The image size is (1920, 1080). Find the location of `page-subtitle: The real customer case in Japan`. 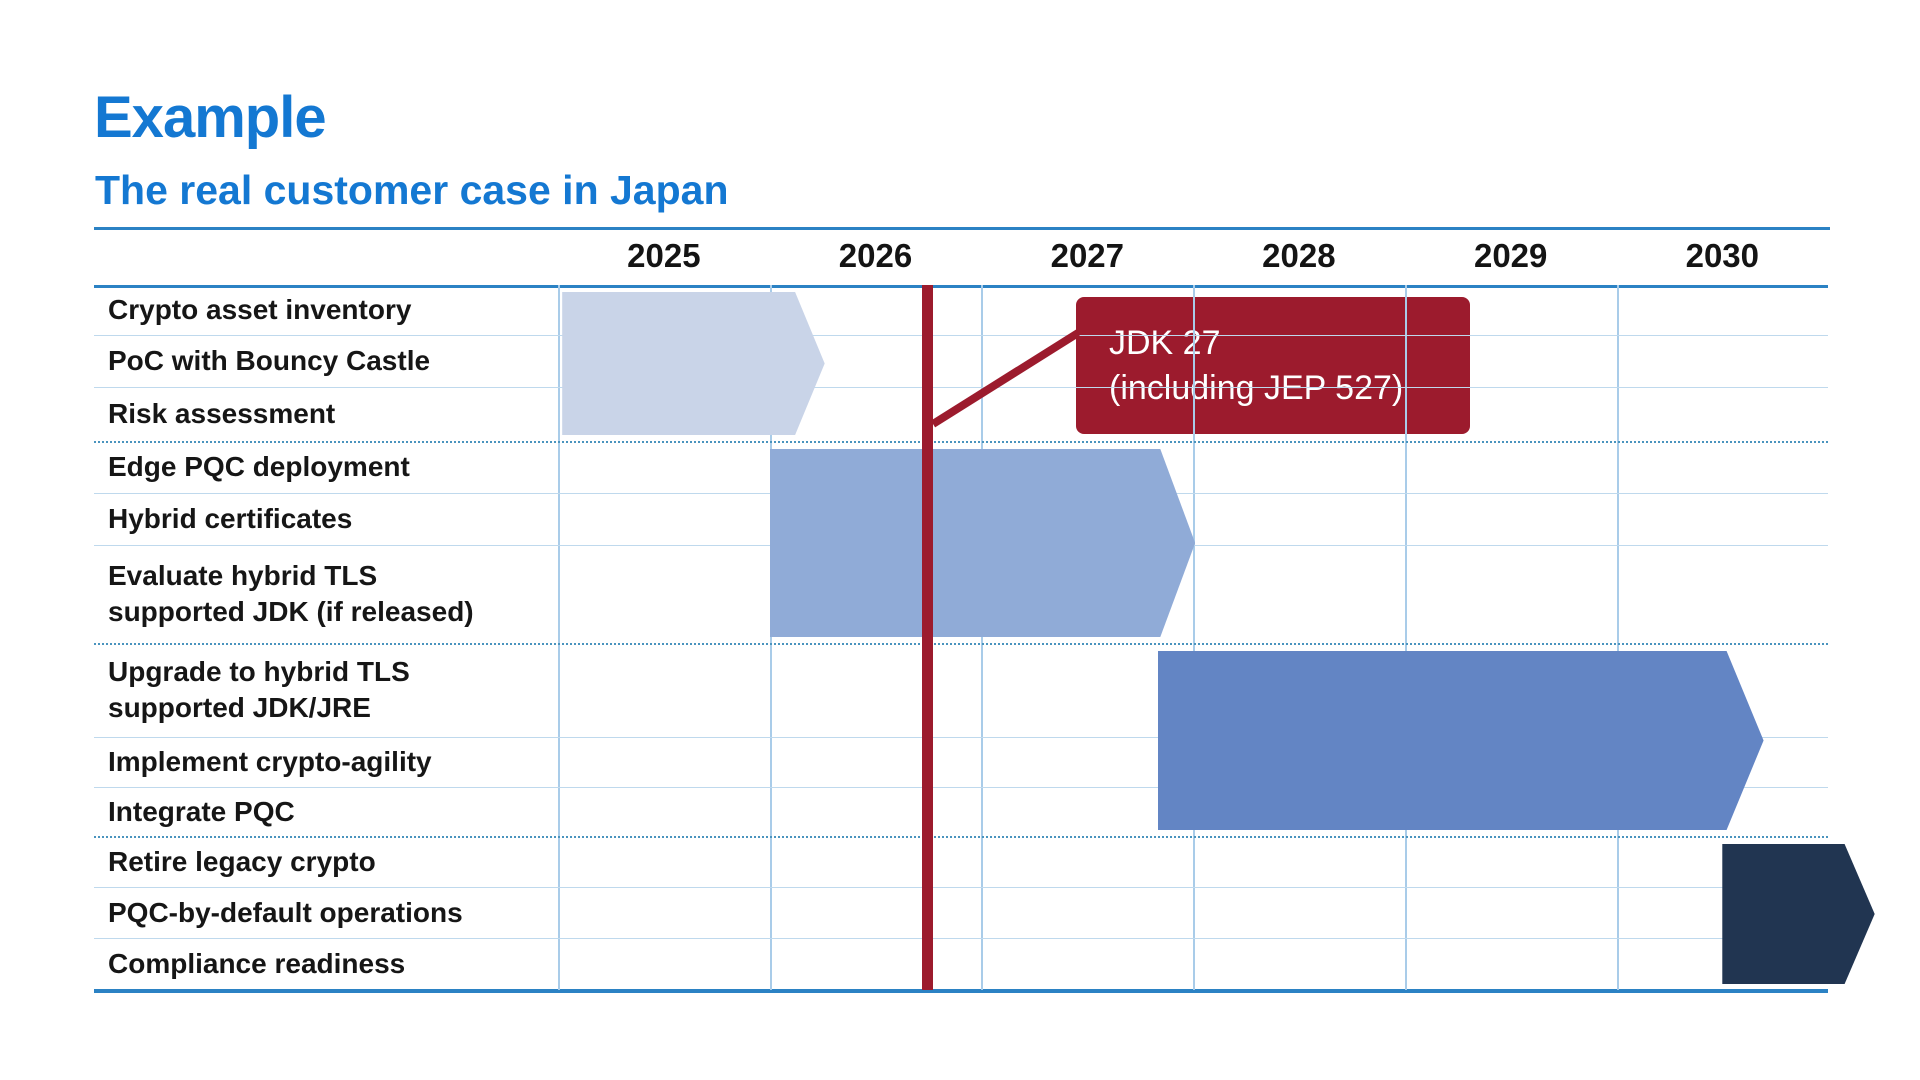

page-subtitle: The real customer case in Japan is located at coordinates (412, 190).